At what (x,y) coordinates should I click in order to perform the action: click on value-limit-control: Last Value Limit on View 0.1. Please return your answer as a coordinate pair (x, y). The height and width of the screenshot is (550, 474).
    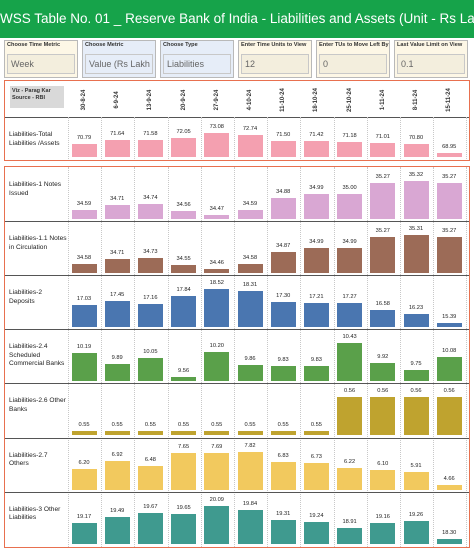
    Looking at the image, I should click on (431, 59).